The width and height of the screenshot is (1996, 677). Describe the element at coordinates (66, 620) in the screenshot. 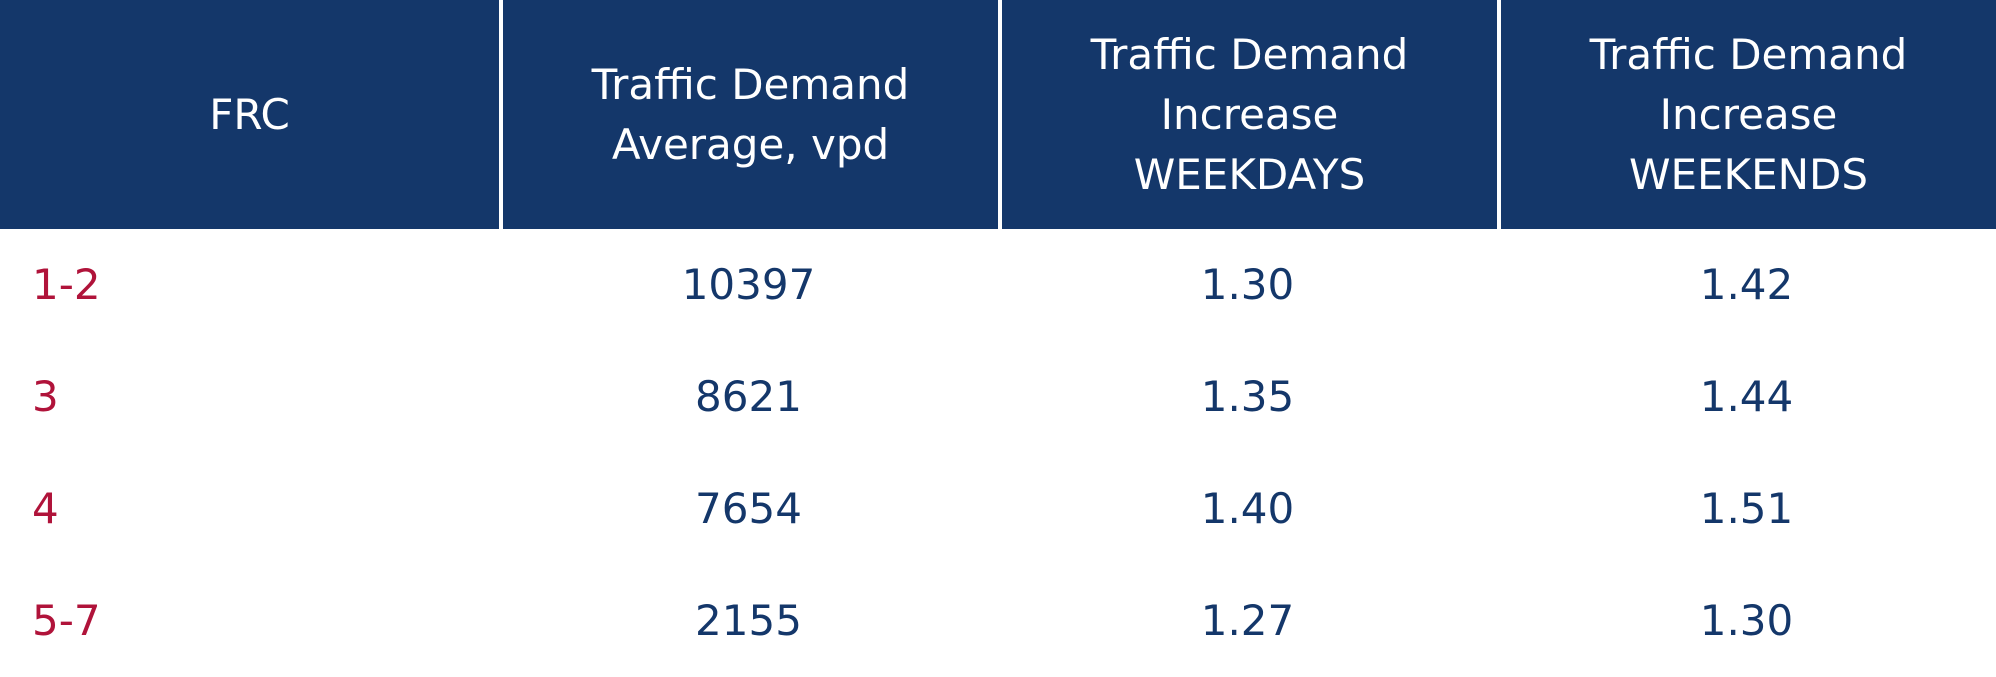

I see `frc-cell: 5-7` at that location.